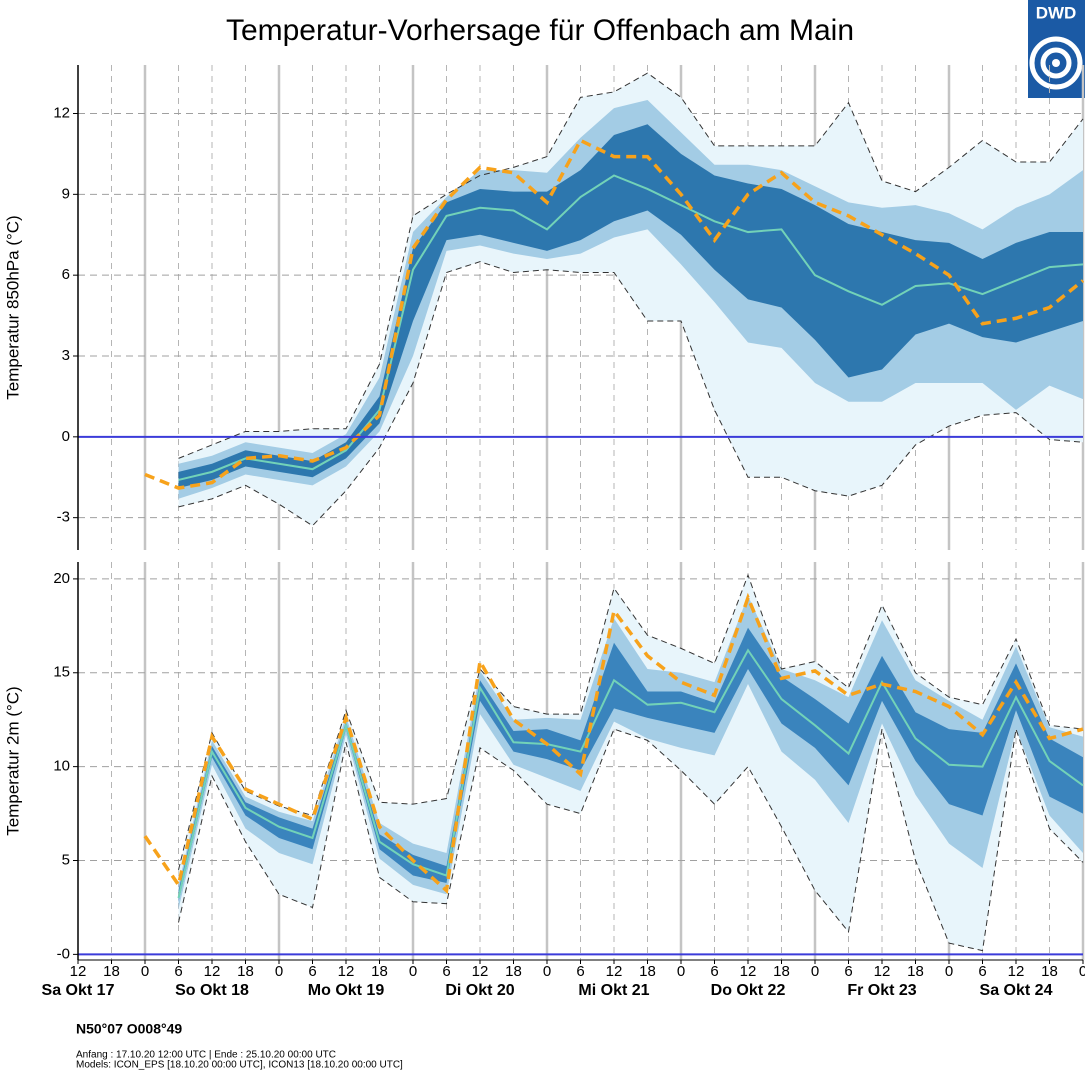 This screenshot has width=1085, height=1076. I want to click on y-tick-label: 10, so click(61, 766).